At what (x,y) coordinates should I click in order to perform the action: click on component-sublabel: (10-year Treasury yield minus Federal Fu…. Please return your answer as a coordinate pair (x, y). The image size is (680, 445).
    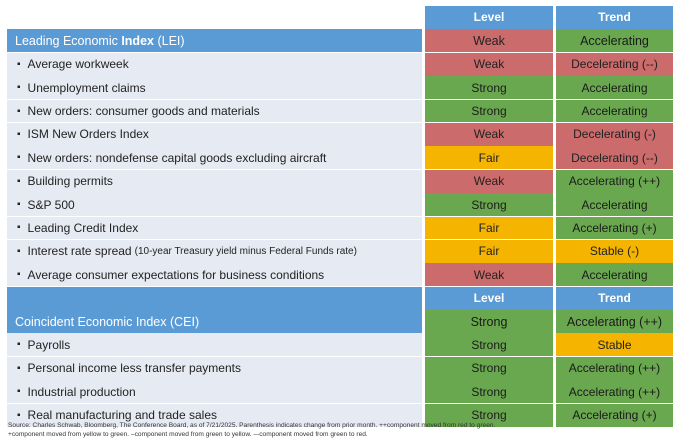
    Looking at the image, I should click on (245, 251).